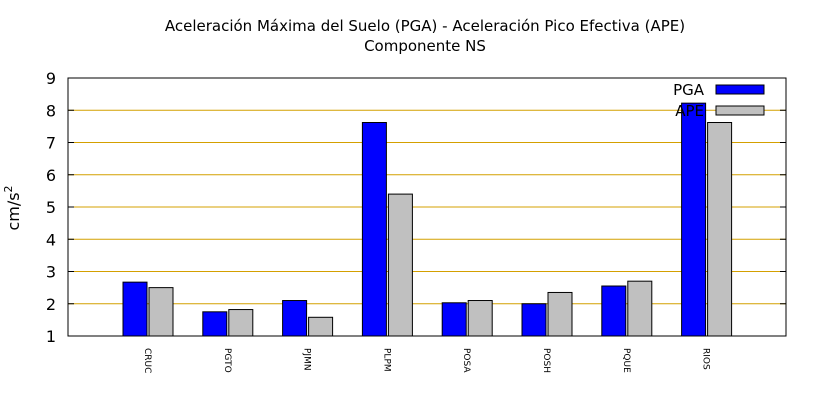 This screenshot has height=400, width=820. What do you see at coordinates (689, 90) in the screenshot?
I see `legend-label-pga: PGA` at bounding box center [689, 90].